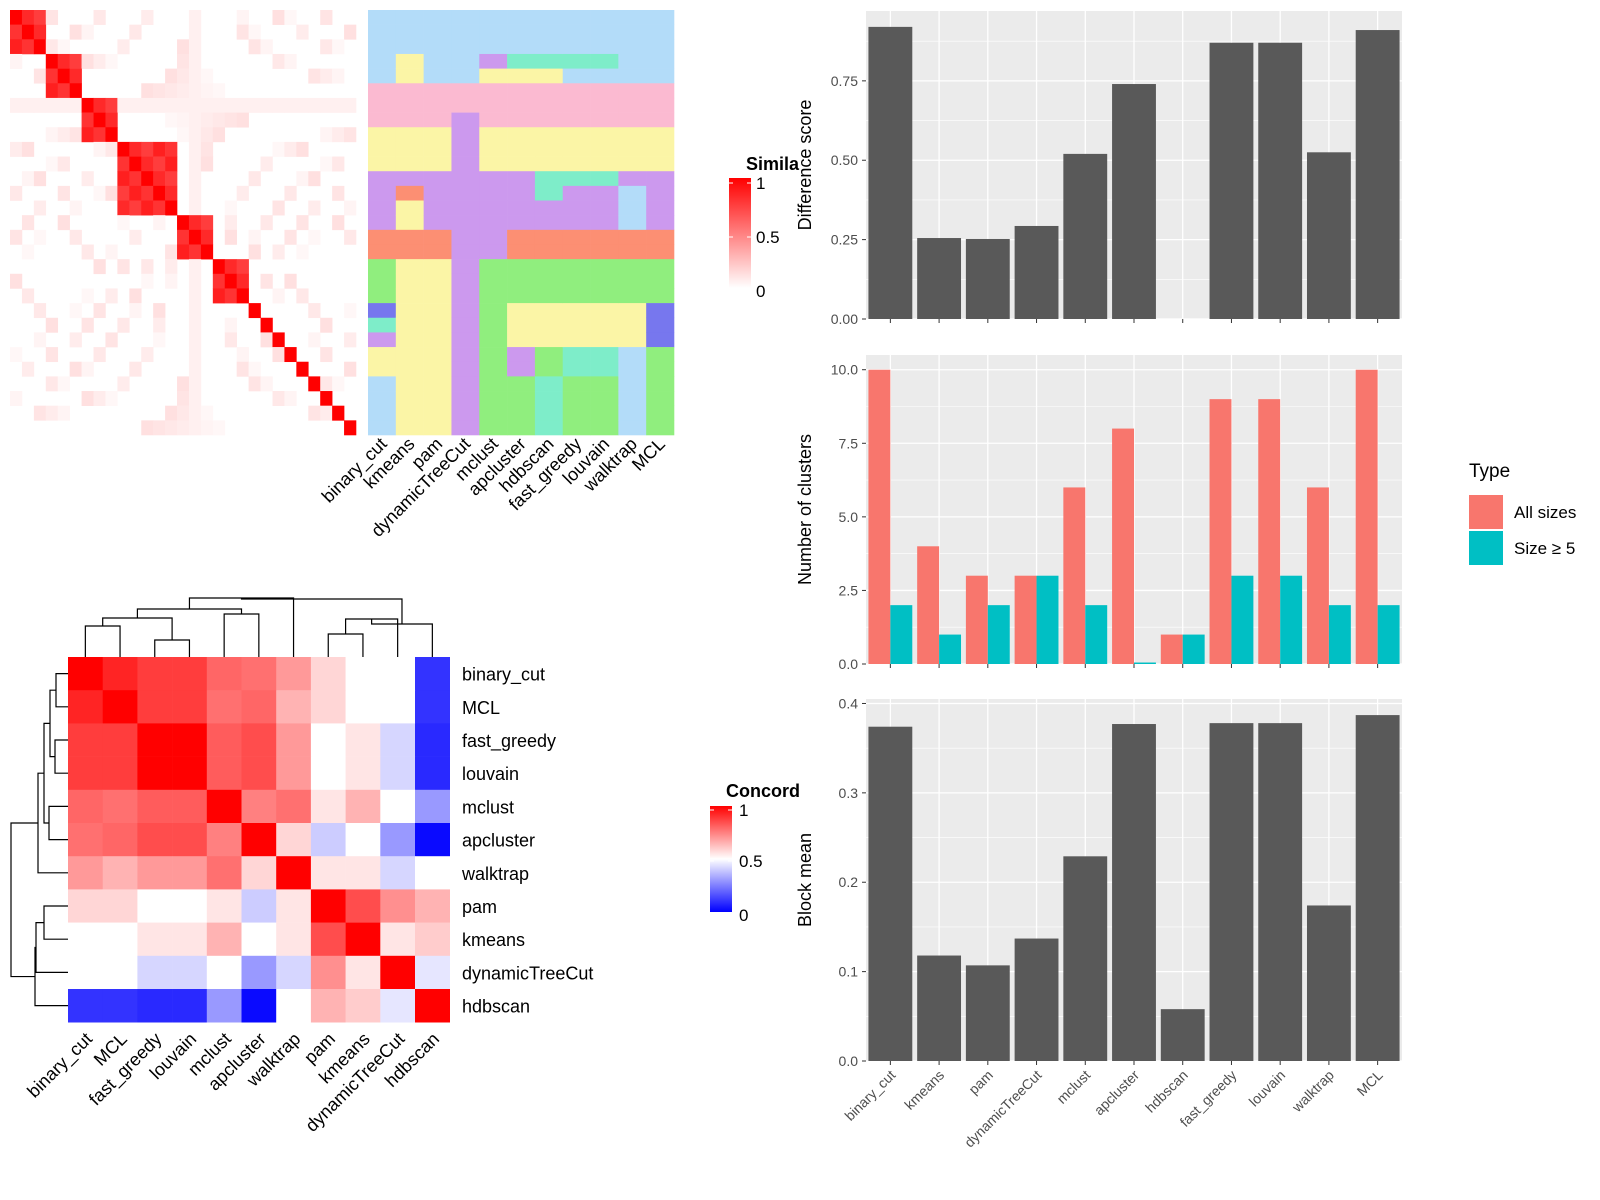 The height and width of the screenshot is (1200, 1600). Describe the element at coordinates (844, 160) in the screenshot. I see `y-tick-label: 0.50` at that location.